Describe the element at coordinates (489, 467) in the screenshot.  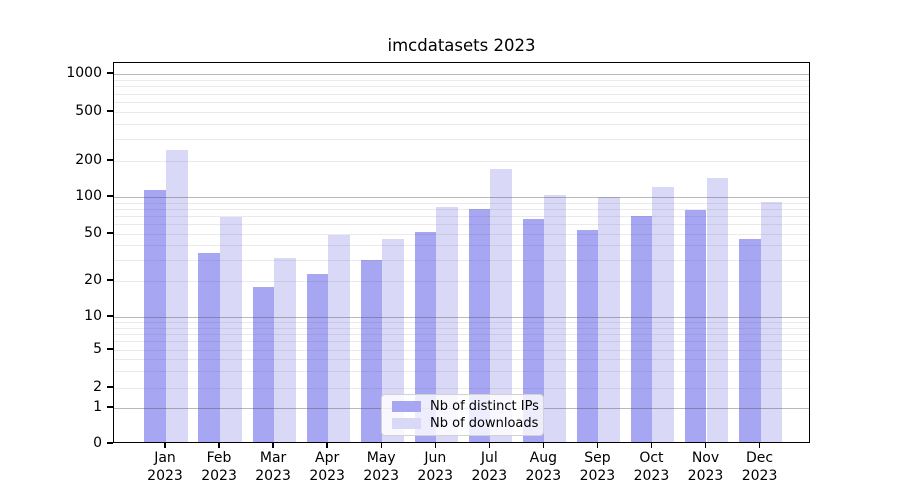
I see `x-tick-label-jul: Jul 2023` at that location.